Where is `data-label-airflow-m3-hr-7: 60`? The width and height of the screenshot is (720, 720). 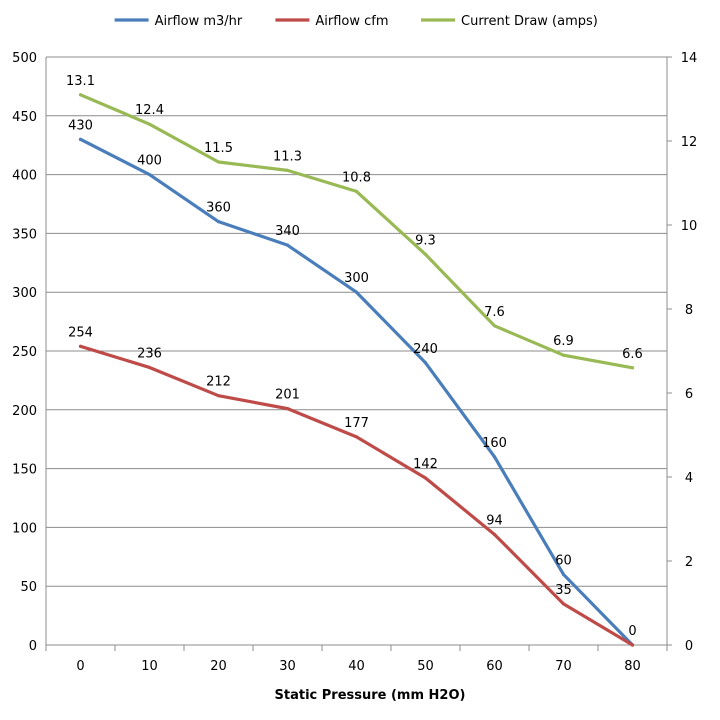
data-label-airflow-m3-hr-7: 60 is located at coordinates (563, 560).